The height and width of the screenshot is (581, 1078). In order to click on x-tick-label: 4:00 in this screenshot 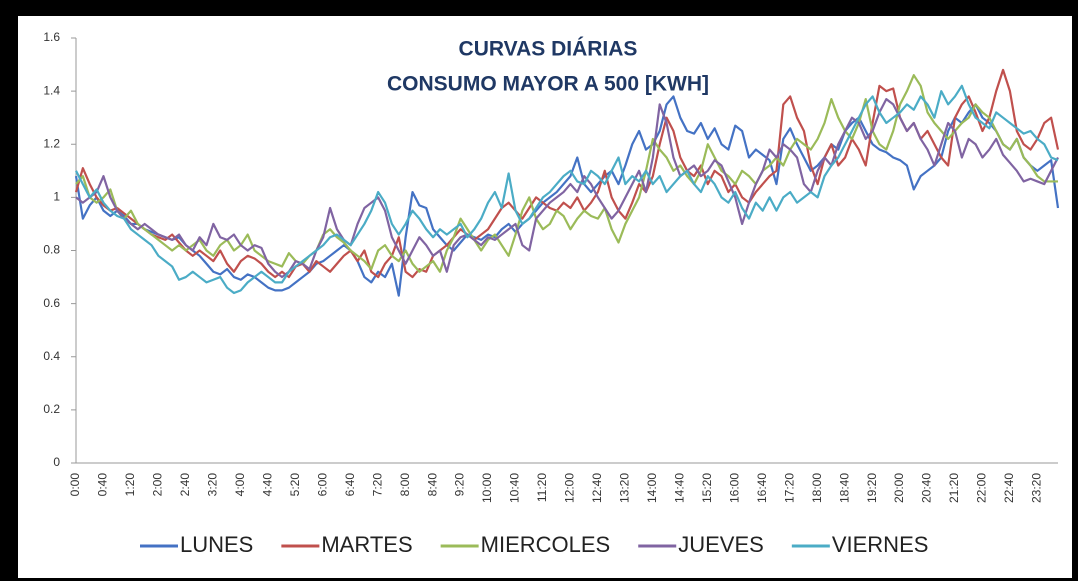, I will do `click(240, 485)`.